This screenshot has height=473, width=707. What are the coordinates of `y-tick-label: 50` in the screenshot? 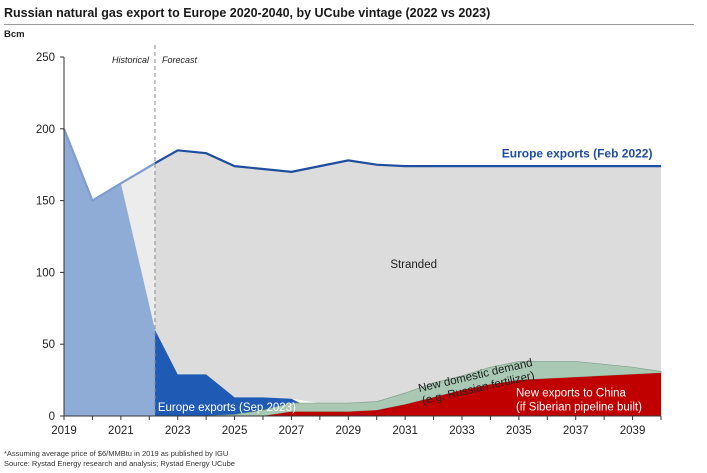 It's located at (48, 345).